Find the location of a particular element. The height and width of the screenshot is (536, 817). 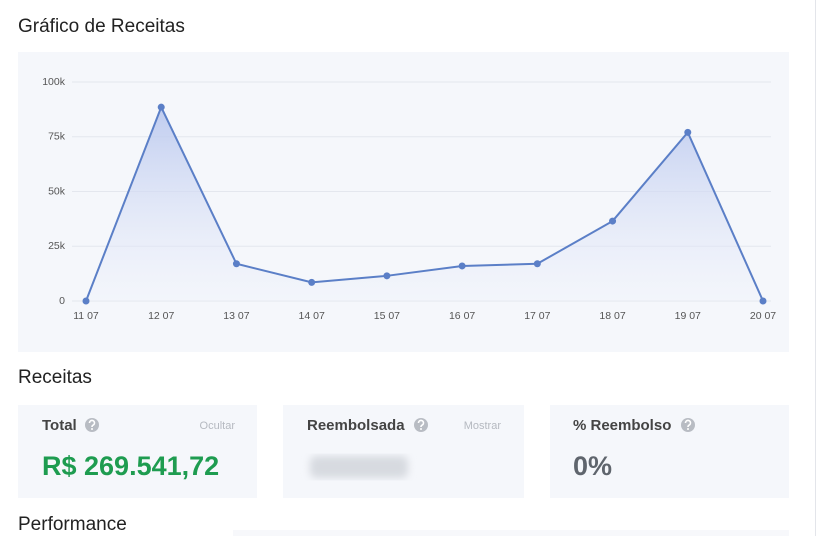

x-tick-label: 15 07 is located at coordinates (387, 316).